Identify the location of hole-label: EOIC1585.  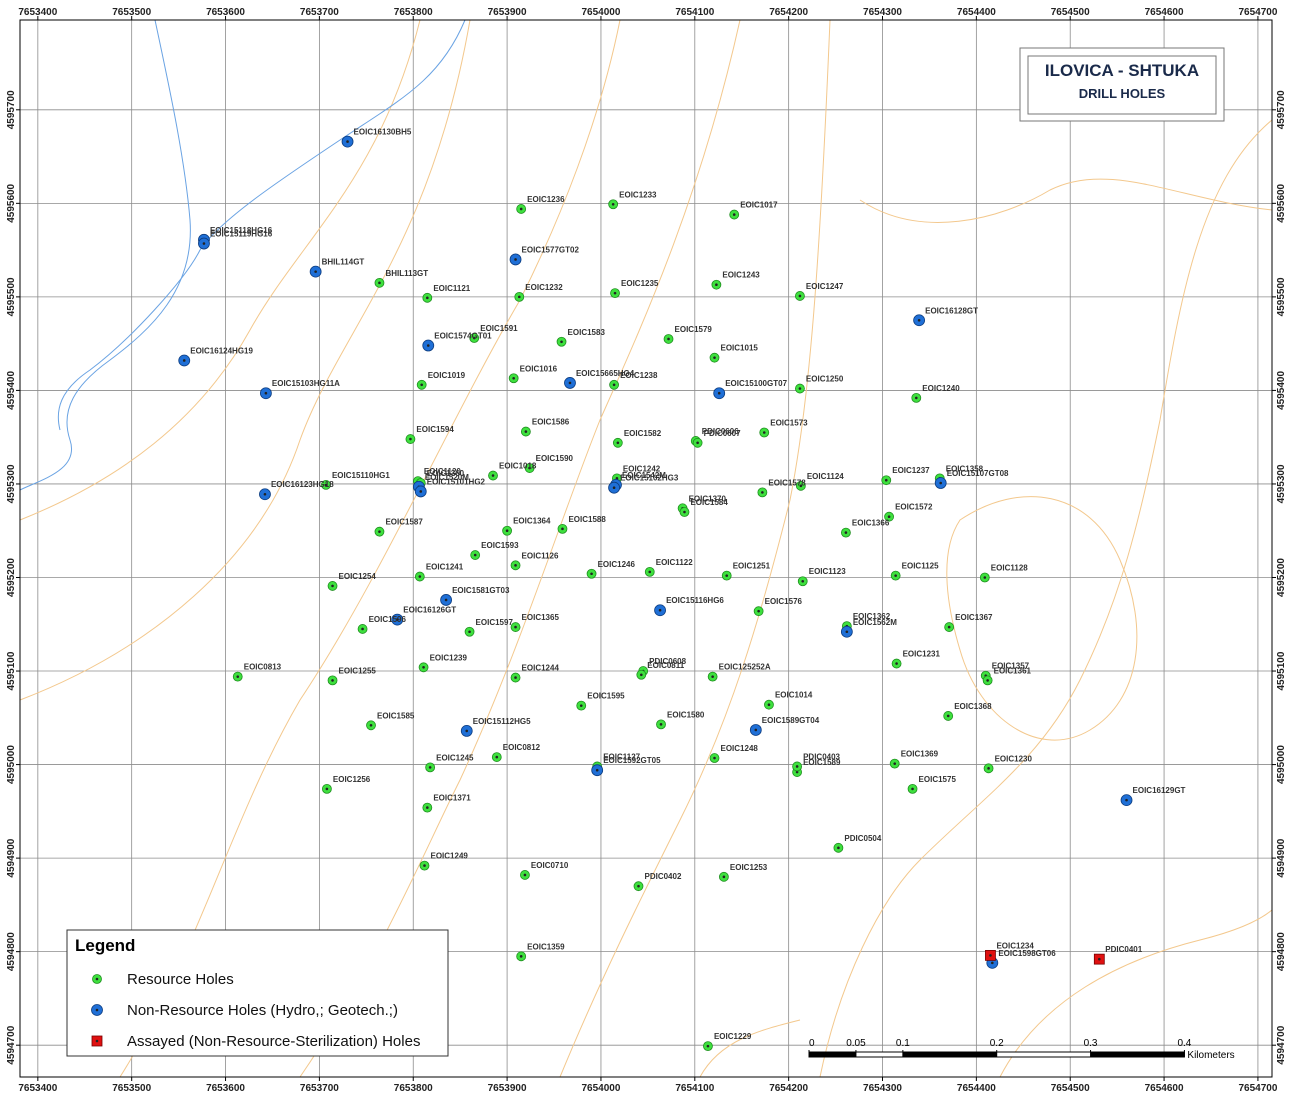
(396, 715).